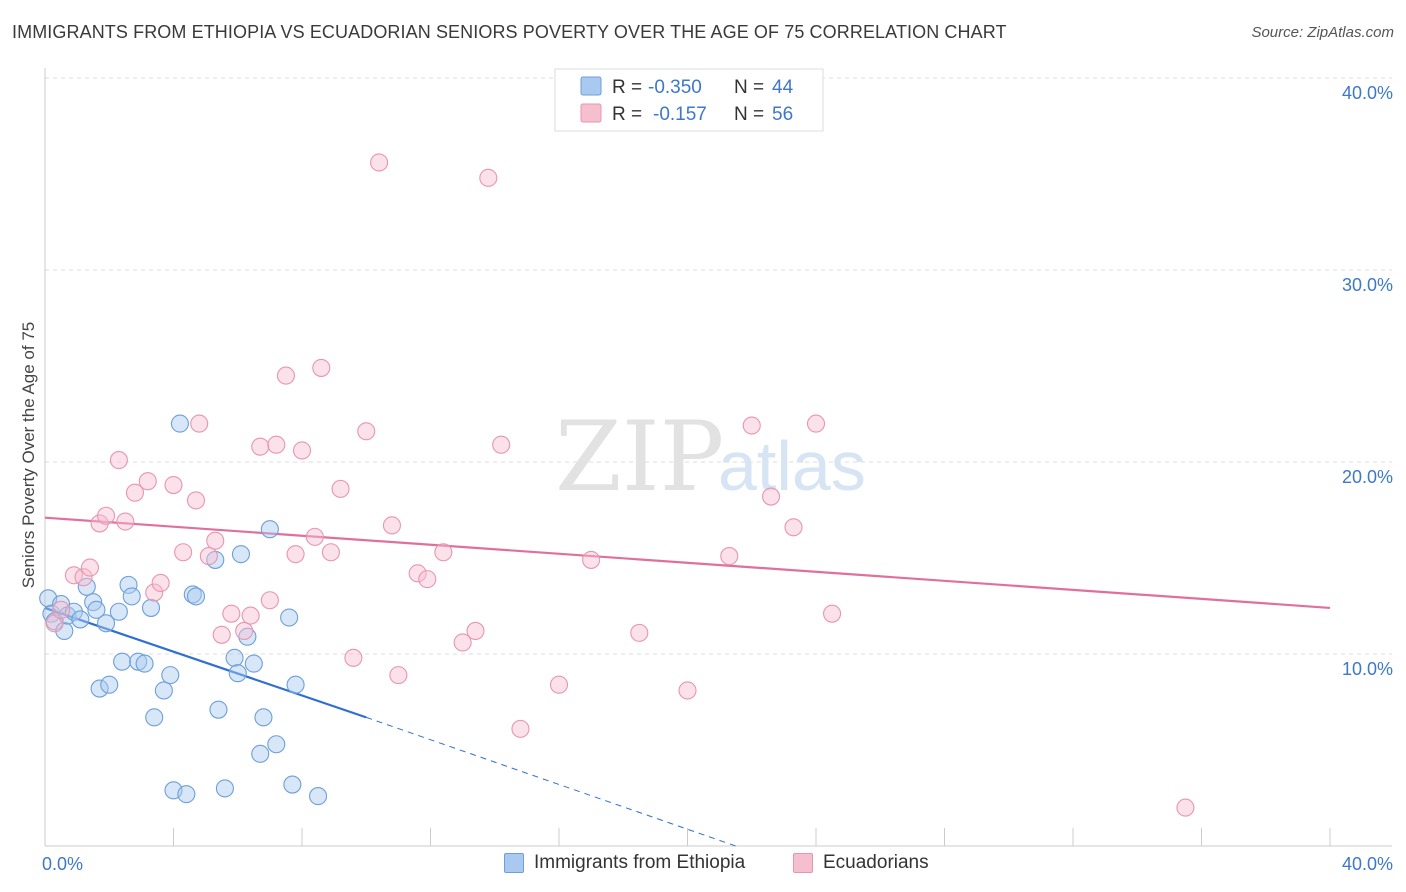 This screenshot has width=1406, height=892. Describe the element at coordinates (749, 114) in the screenshot. I see `legend-n-label-pink: N =` at that location.